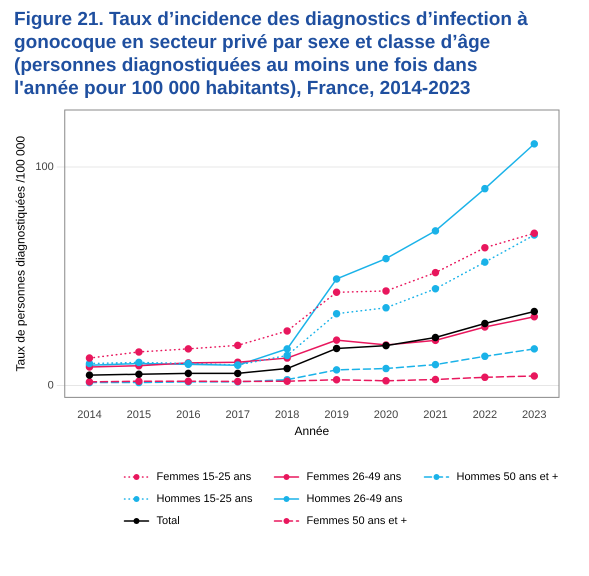 The height and width of the screenshot is (576, 589). Describe the element at coordinates (354, 477) in the screenshot. I see `legend-label: Femmes 26-49 ans` at that location.